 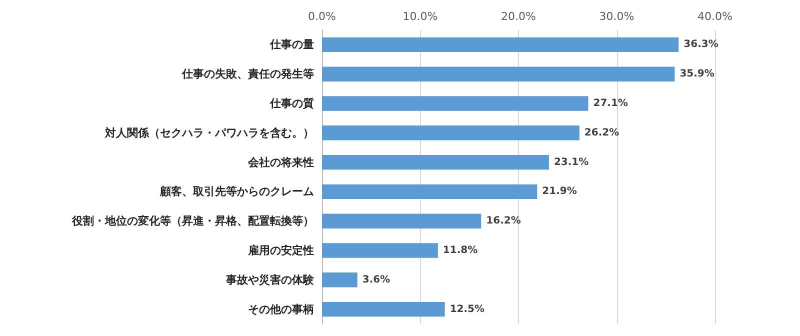 I want to click on data-label: 26.2%, so click(x=602, y=132).